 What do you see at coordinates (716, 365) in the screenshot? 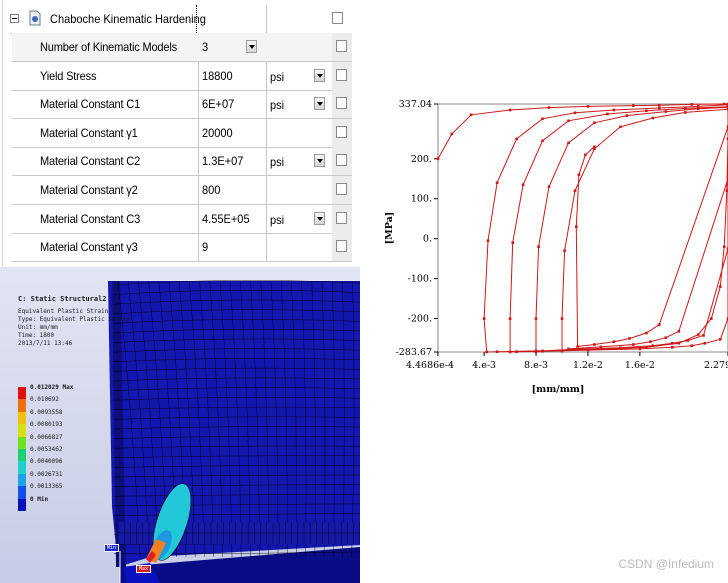
I see `x-tick-label: 2.2799e-2` at bounding box center [716, 365].